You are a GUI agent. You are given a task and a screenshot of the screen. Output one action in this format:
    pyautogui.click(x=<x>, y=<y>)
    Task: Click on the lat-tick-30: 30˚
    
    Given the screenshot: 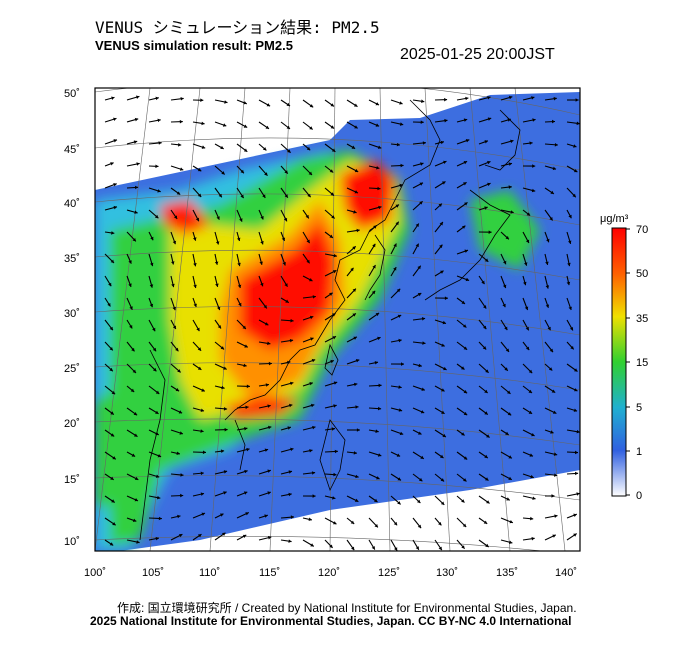 What is the action you would take?
    pyautogui.click(x=72, y=314)
    